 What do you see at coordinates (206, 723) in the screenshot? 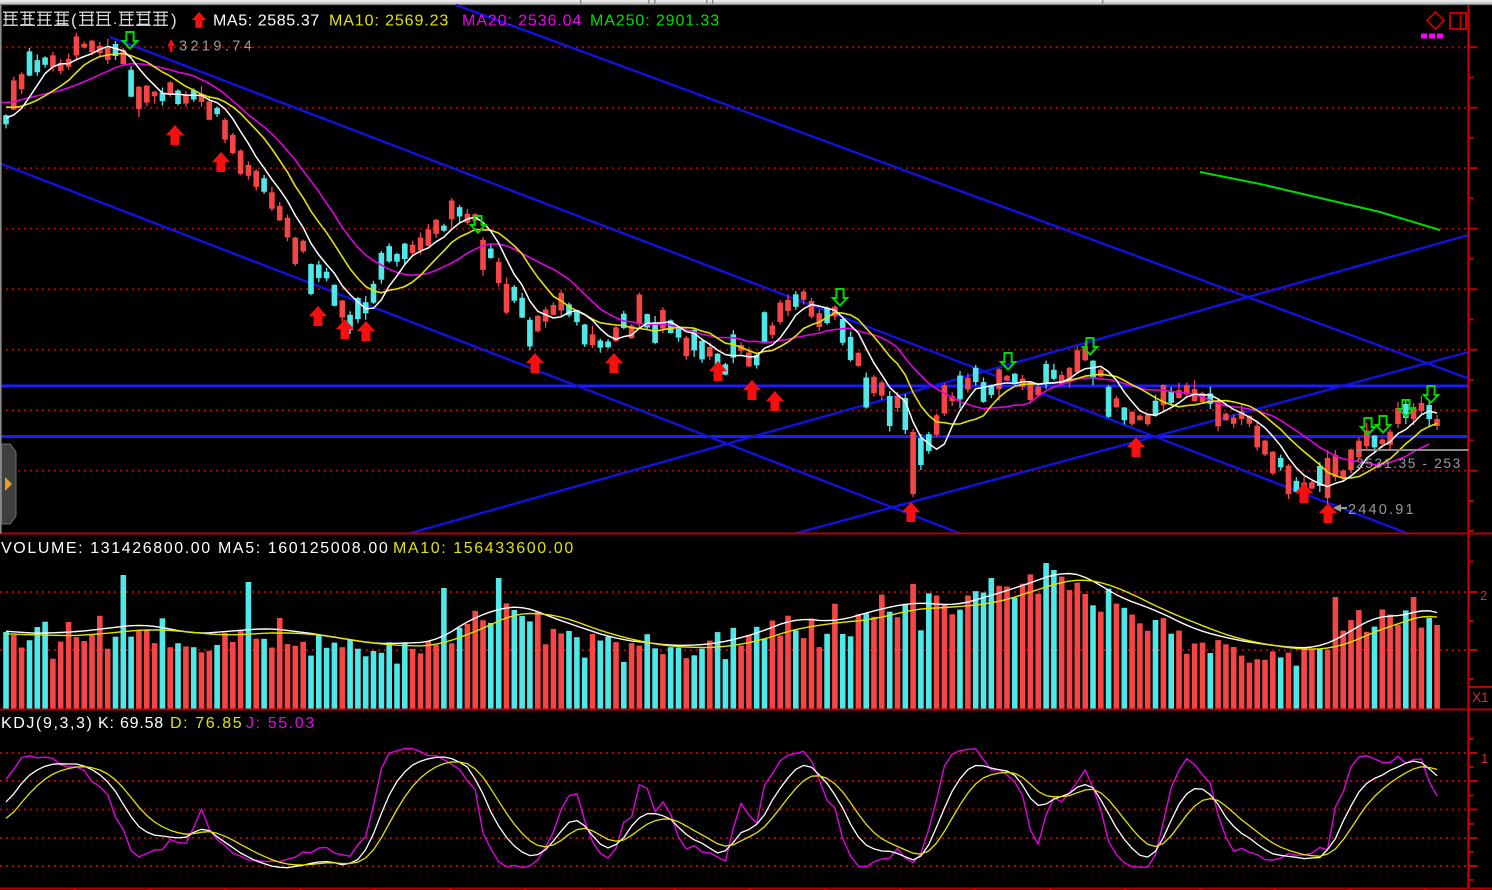
I see `svg-text: D: 76.85` at bounding box center [206, 723].